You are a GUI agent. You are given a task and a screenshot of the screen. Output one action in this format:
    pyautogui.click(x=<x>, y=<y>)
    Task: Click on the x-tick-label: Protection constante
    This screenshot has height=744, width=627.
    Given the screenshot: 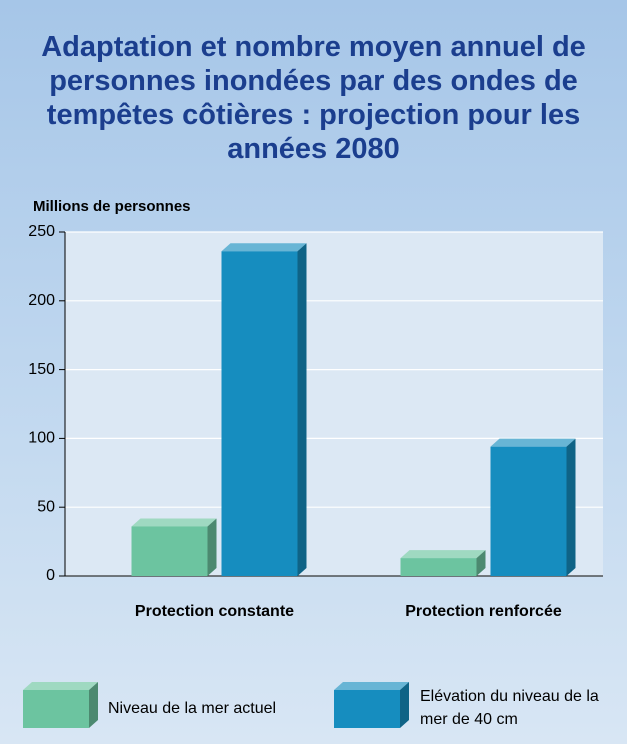 What is the action you would take?
    pyautogui.click(x=214, y=611)
    